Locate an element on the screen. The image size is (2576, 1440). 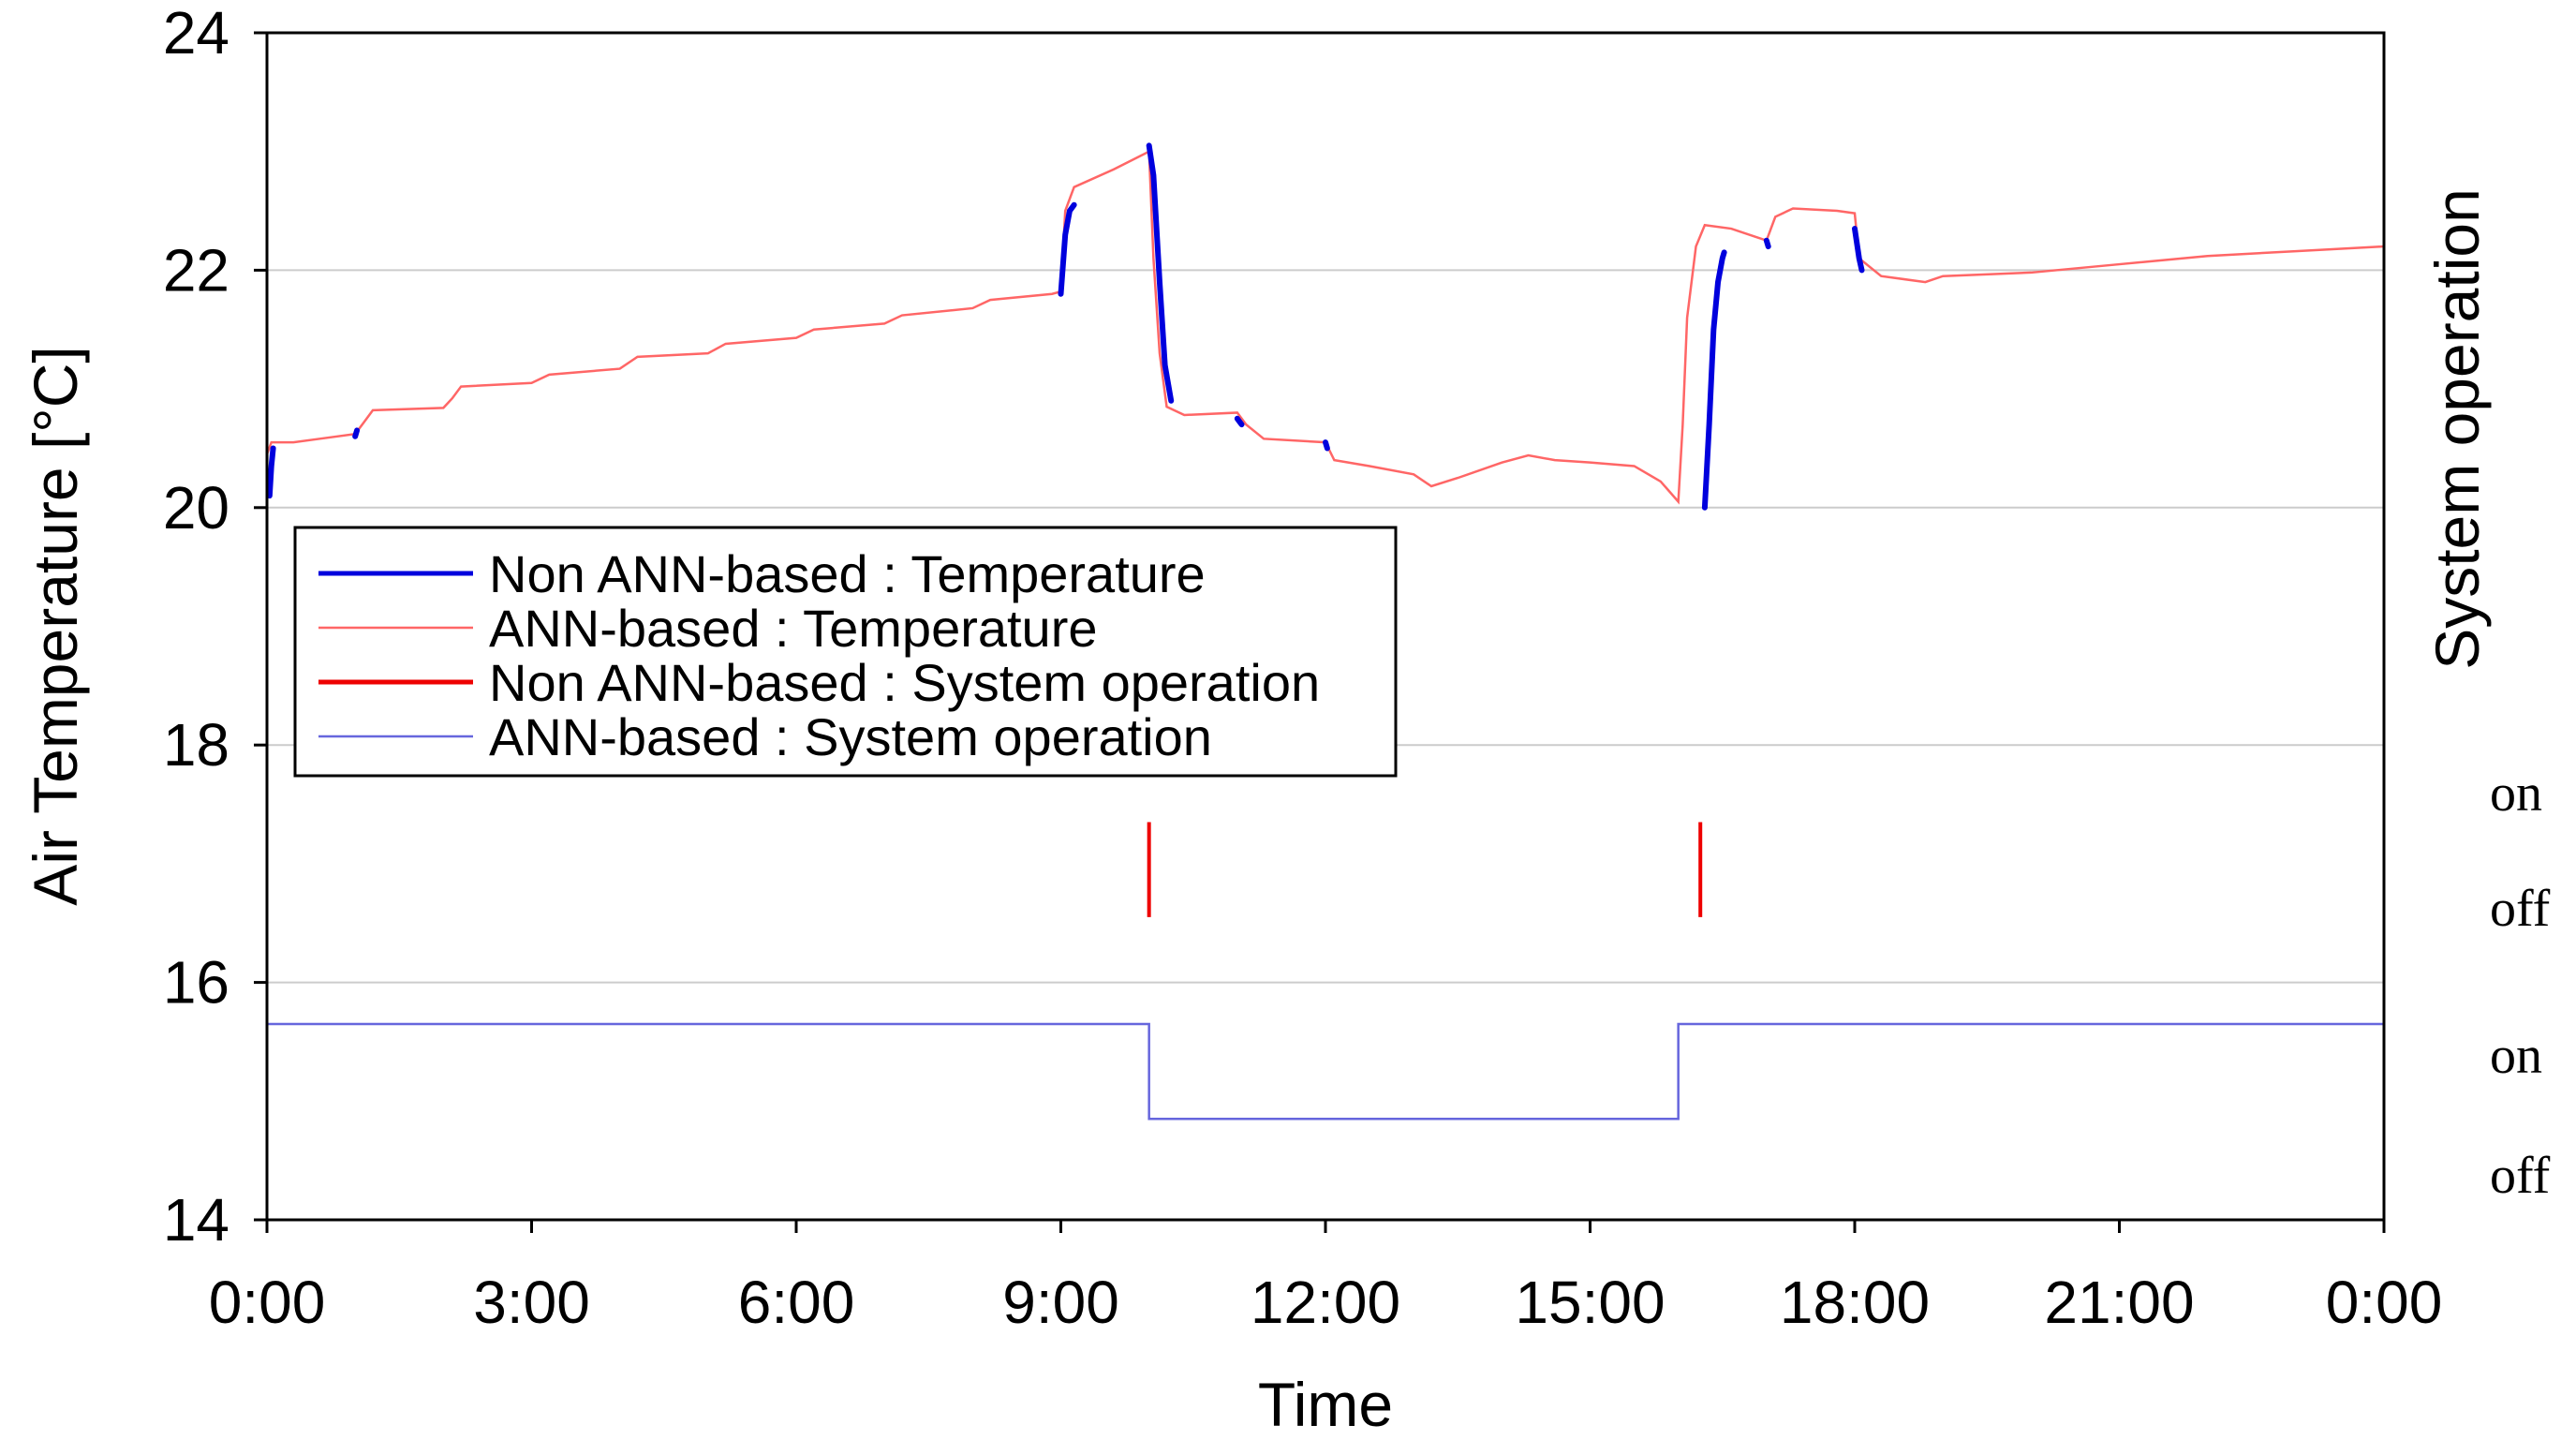
legend-label: ANN-based : Temperature is located at coordinates (794, 629).